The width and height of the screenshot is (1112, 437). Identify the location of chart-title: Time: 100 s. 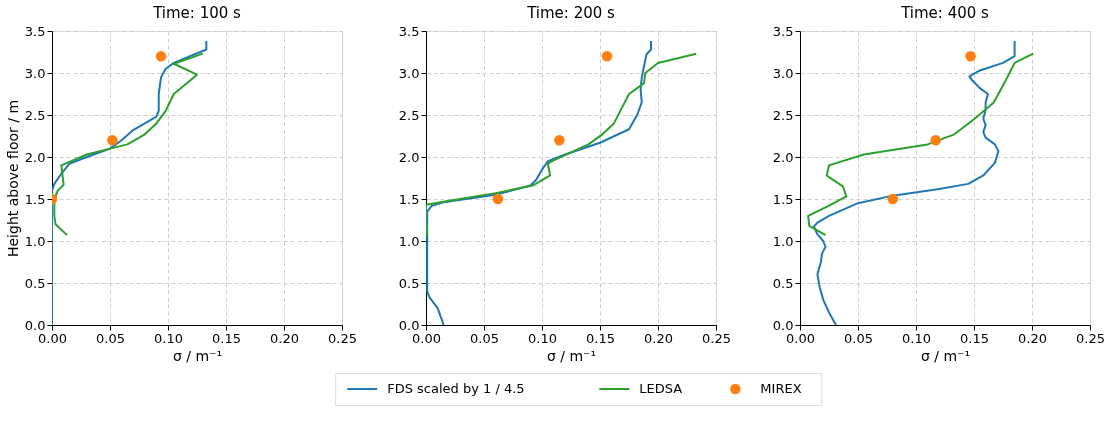
(197, 13).